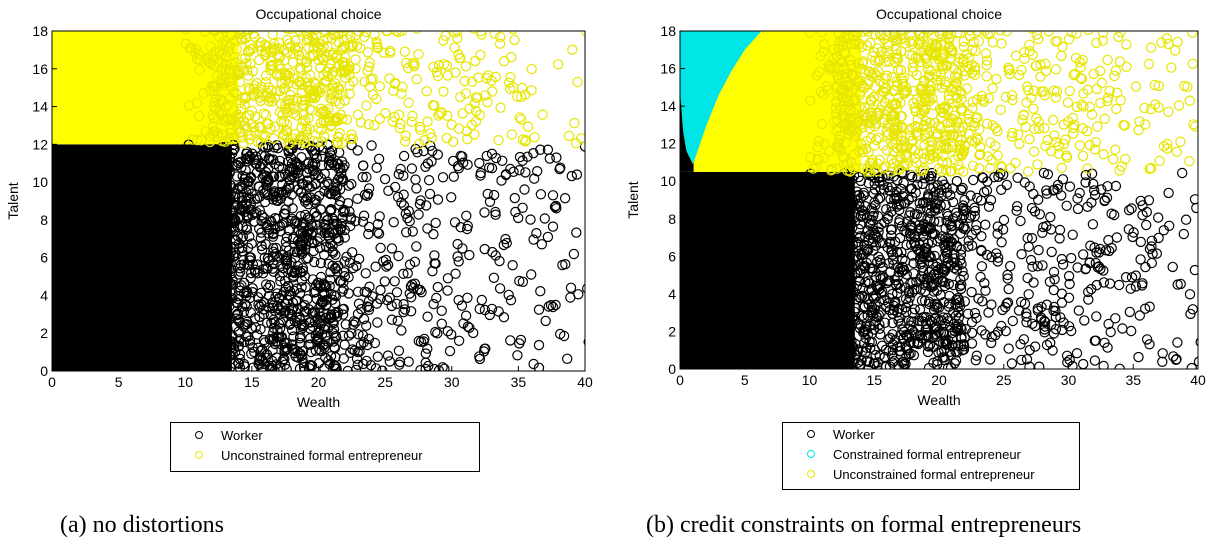 The height and width of the screenshot is (559, 1208). Describe the element at coordinates (44, 371) in the screenshot. I see `y-tick-label: 0` at that location.